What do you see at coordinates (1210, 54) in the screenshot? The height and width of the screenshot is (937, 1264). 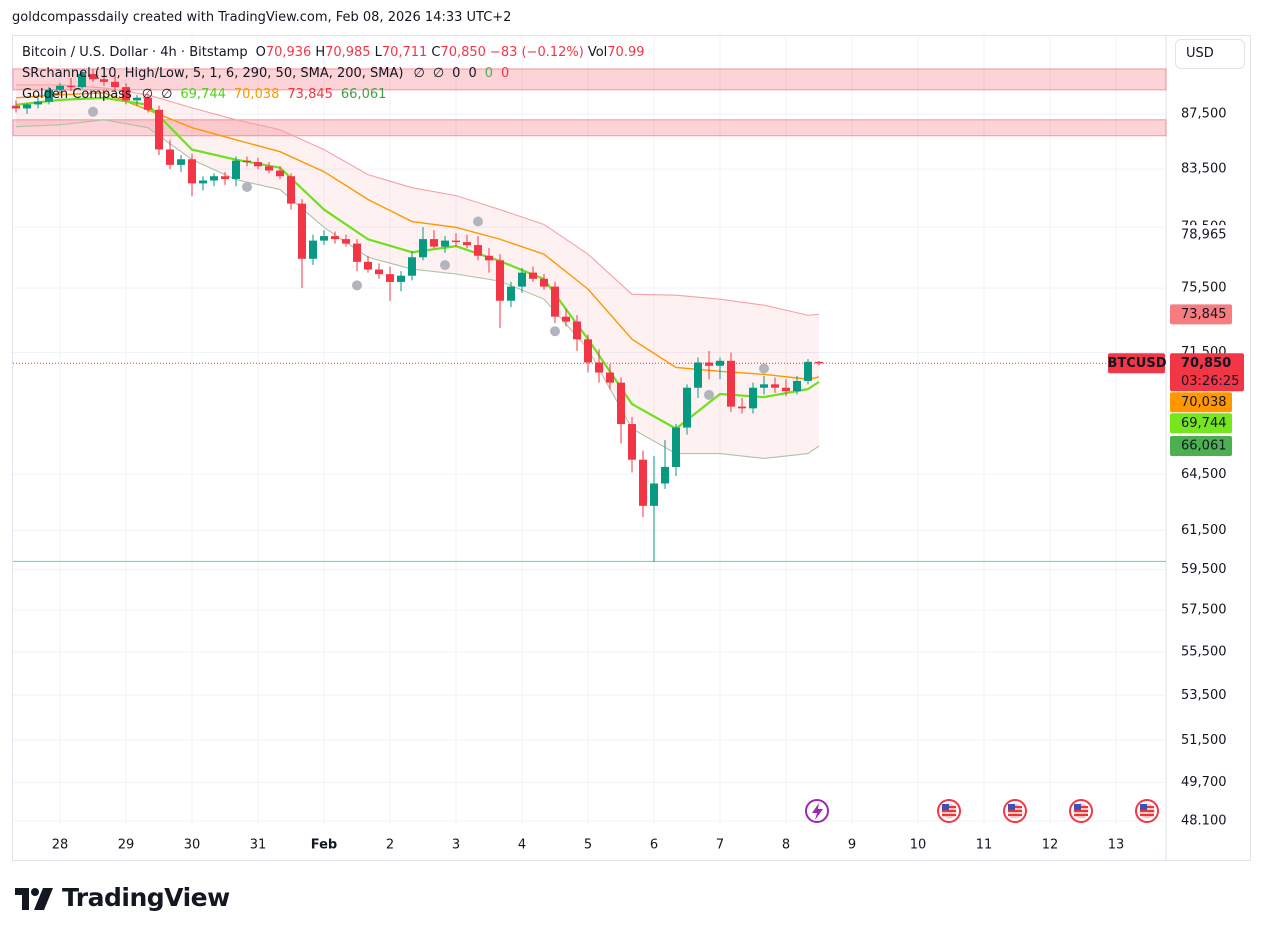 I see `currency-button: USD` at bounding box center [1210, 54].